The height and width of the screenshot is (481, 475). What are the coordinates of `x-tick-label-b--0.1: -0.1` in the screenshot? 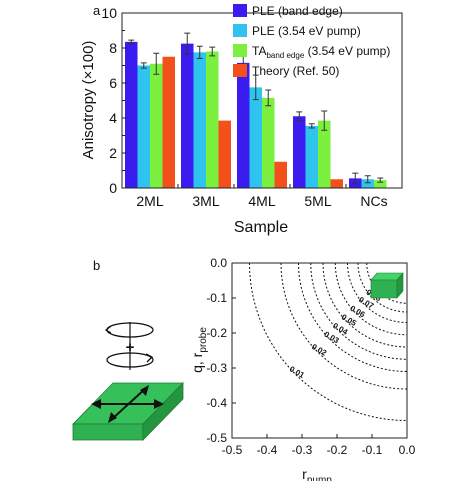 It's located at (372, 450).